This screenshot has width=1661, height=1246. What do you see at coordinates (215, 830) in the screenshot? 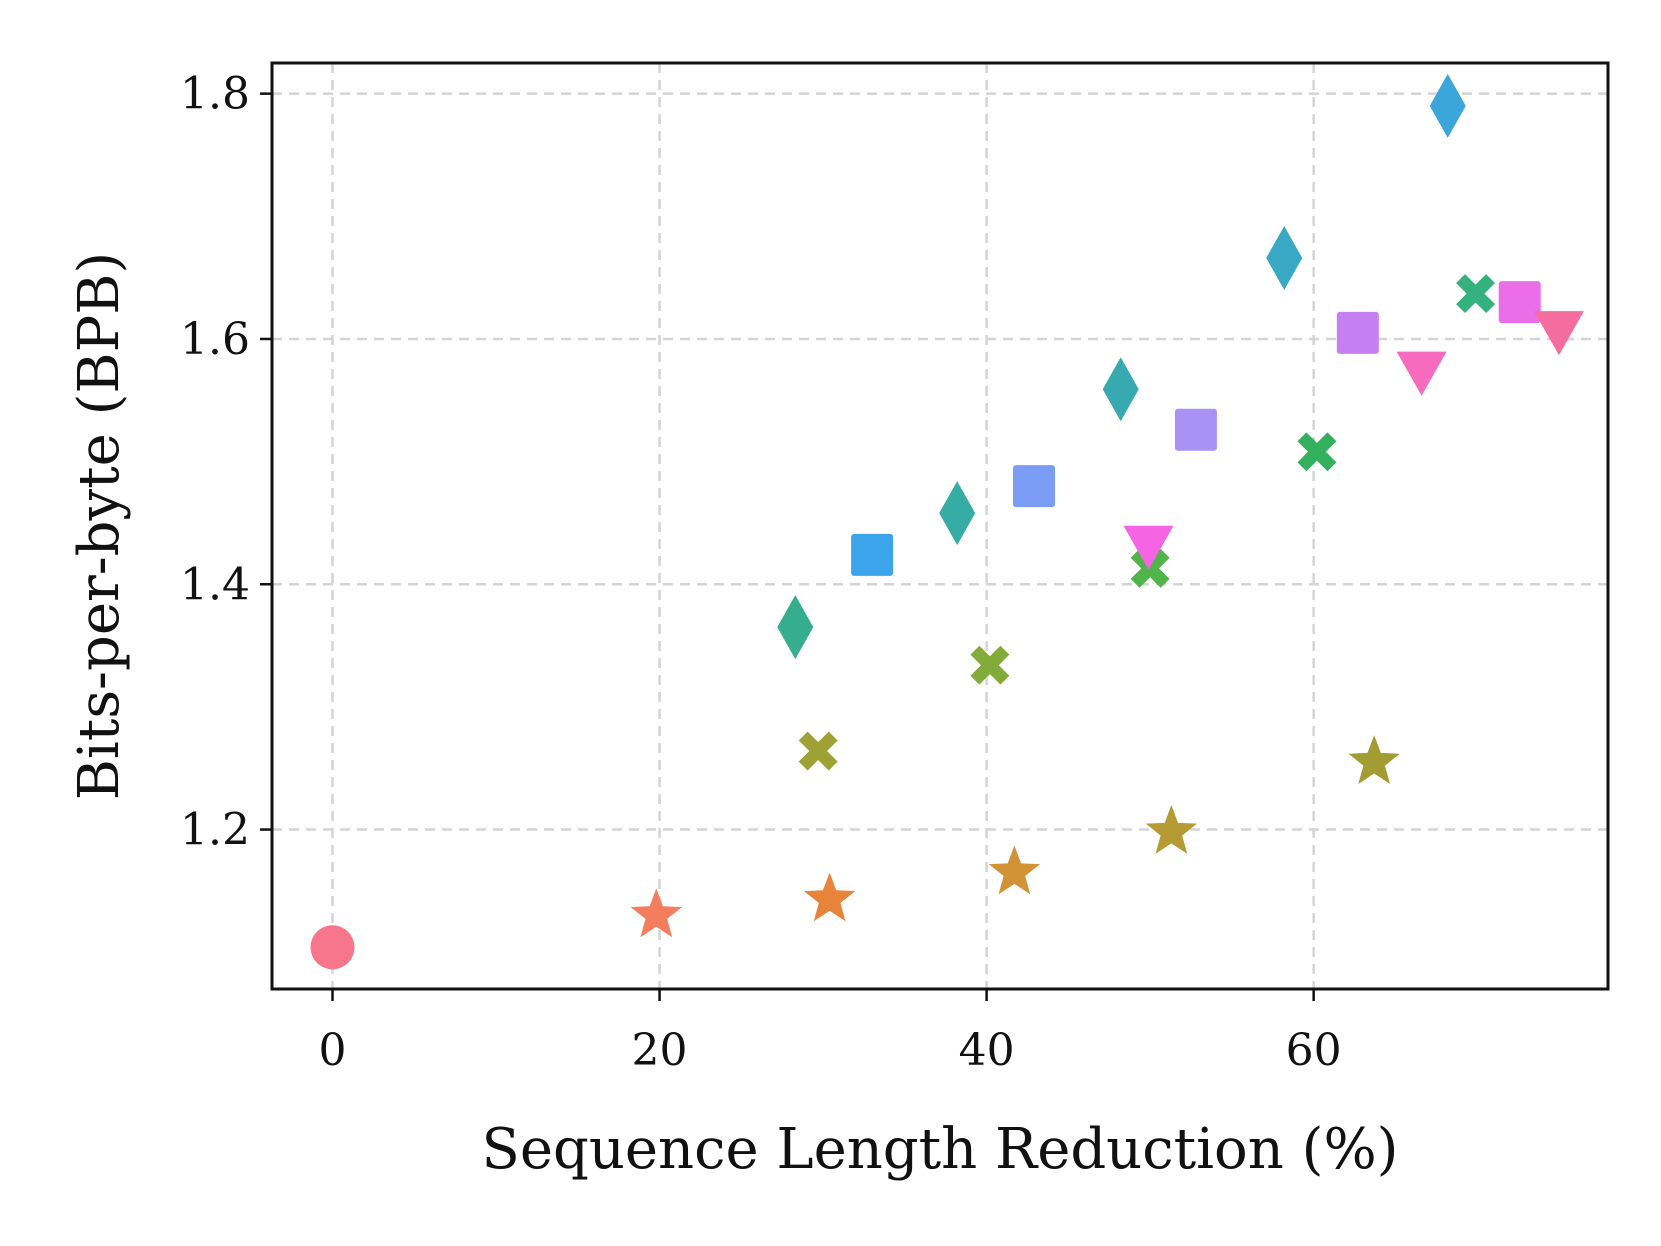
I see `y-tick-label: 1.2` at bounding box center [215, 830].